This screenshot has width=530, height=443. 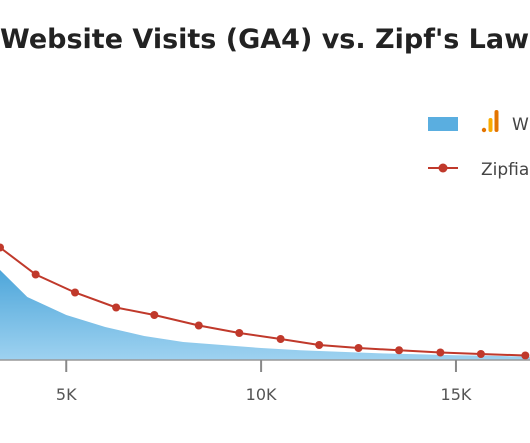 What do you see at coordinates (490, 121) in the screenshot?
I see `google-analytics-icon` at bounding box center [490, 121].